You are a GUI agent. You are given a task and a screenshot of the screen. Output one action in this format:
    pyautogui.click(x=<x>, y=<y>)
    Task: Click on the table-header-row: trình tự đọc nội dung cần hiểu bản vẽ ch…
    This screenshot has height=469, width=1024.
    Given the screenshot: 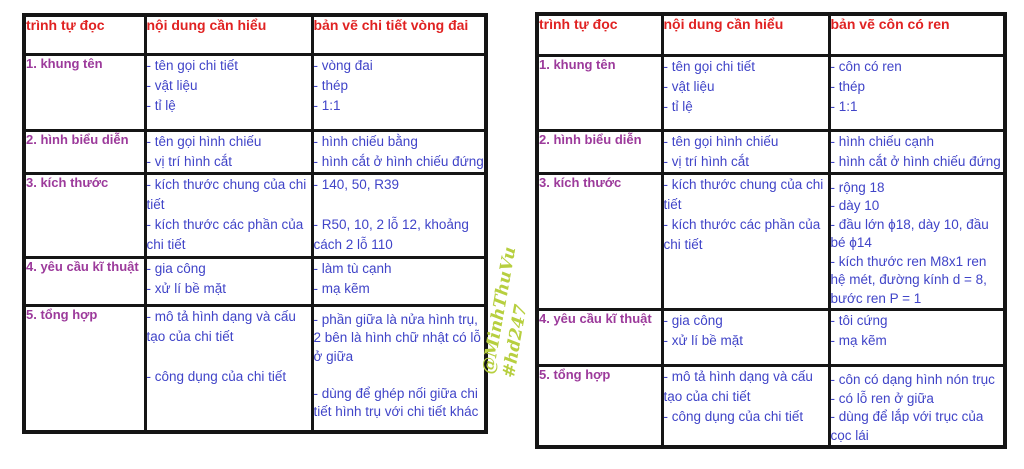 What is the action you would take?
    pyautogui.click(x=255, y=34)
    